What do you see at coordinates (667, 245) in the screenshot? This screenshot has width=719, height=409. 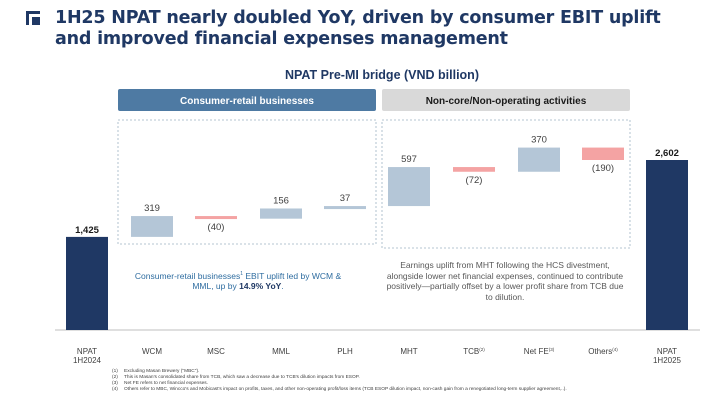 I see `bar-npat25` at bounding box center [667, 245].